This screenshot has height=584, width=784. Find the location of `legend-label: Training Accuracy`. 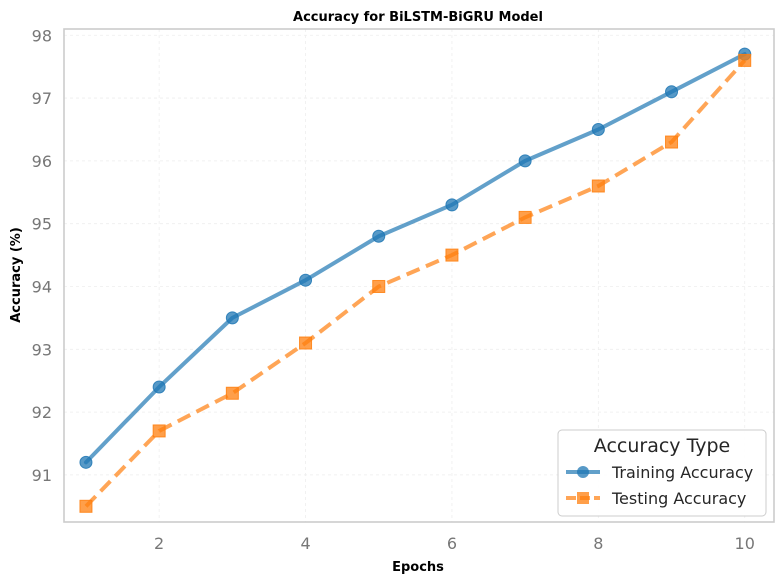

legend-label: Training Accuracy is located at coordinates (682, 472).